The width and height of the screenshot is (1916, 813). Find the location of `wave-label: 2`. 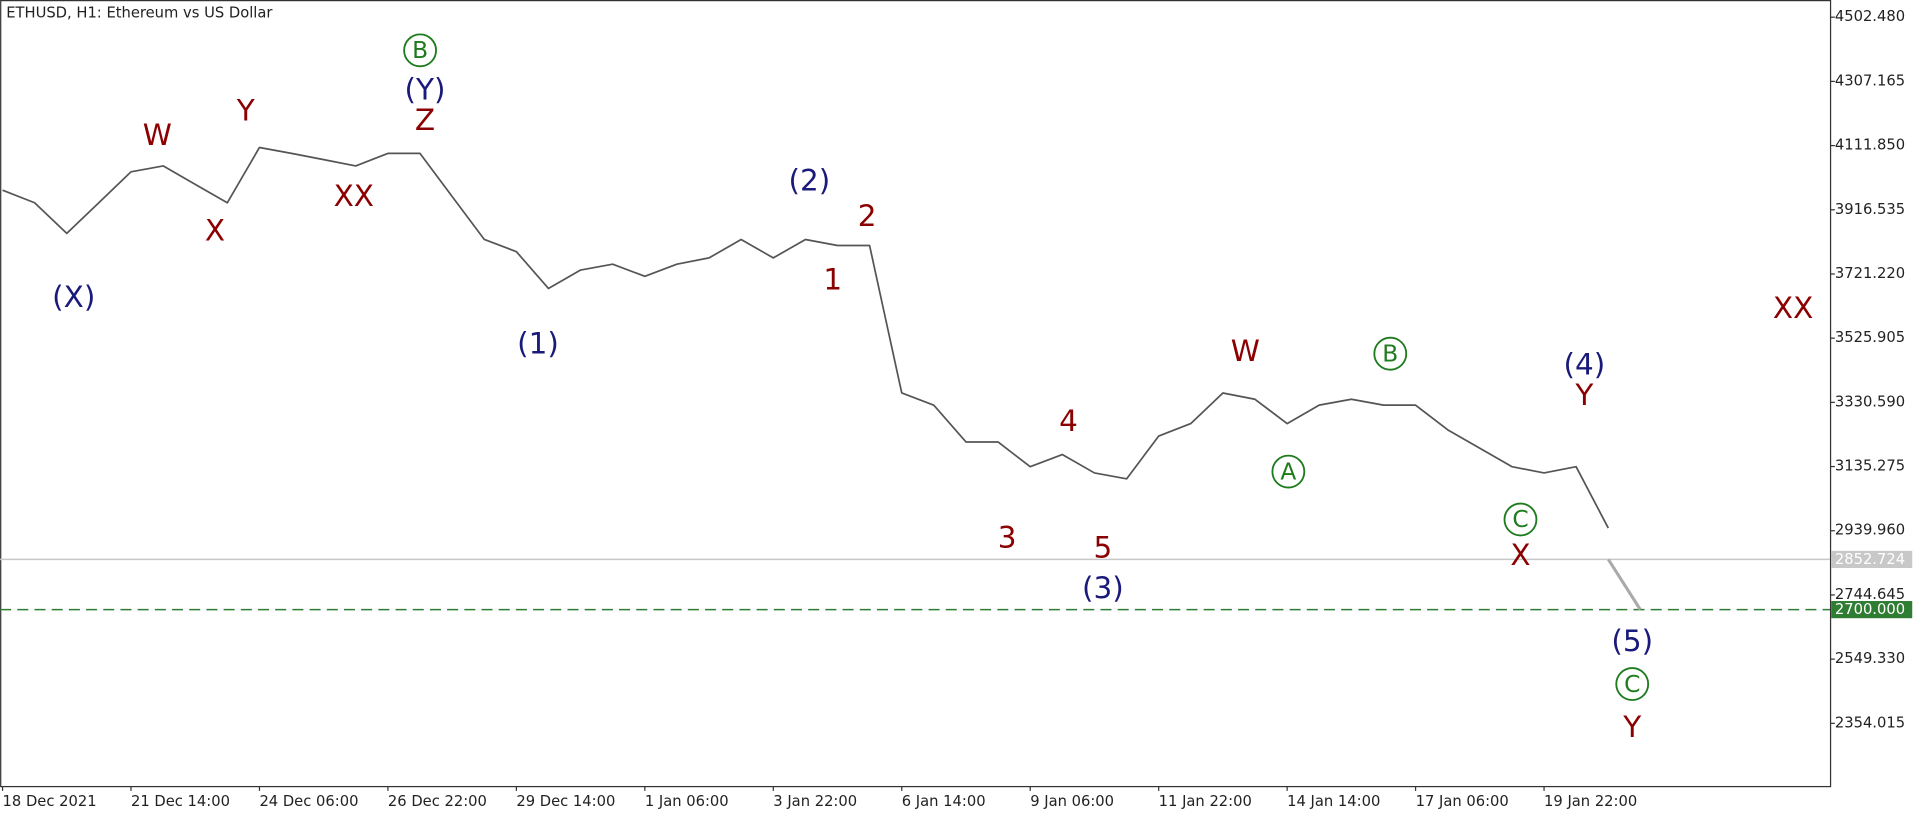

wave-label: 2 is located at coordinates (867, 216).